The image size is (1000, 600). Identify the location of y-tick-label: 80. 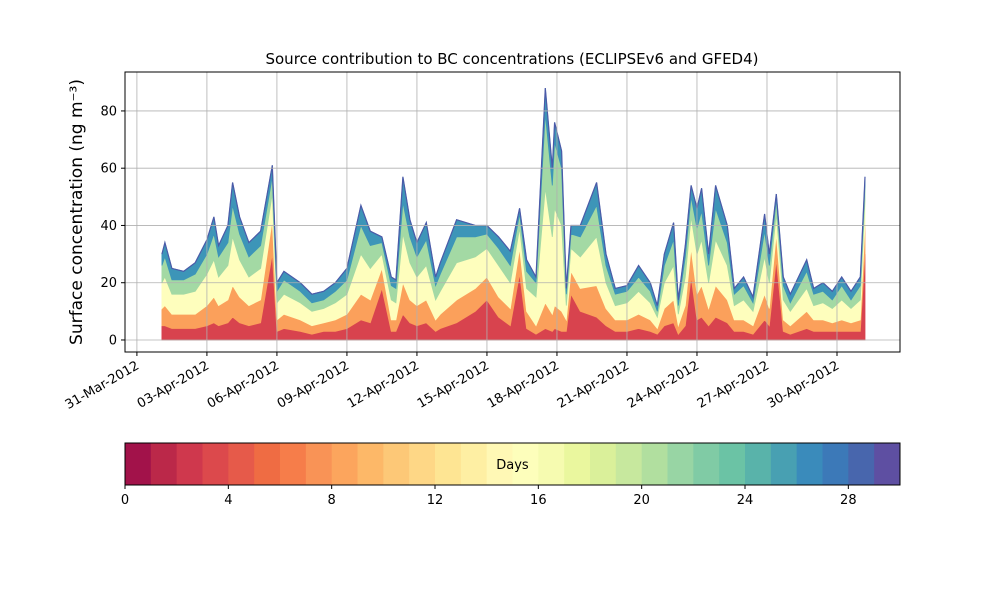
(108, 111).